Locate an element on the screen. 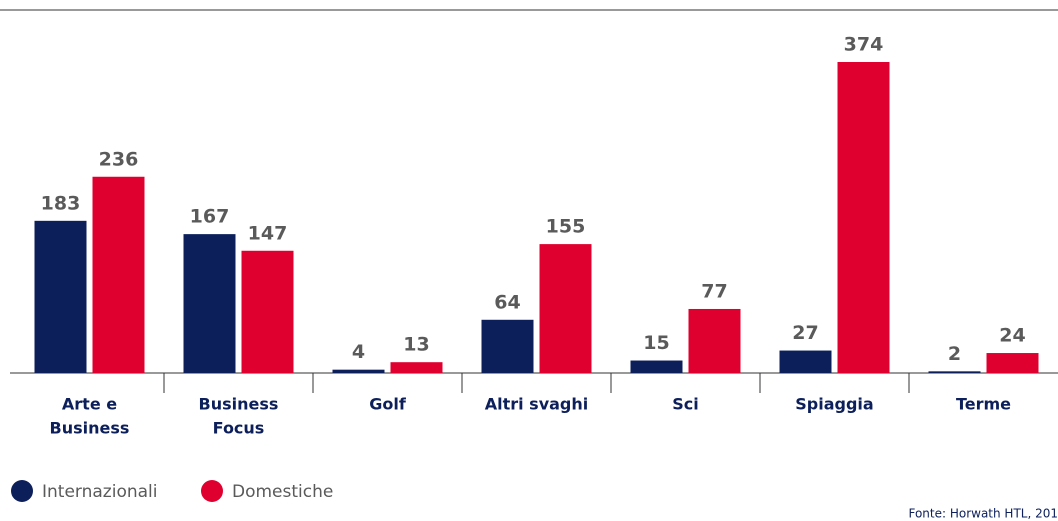  data-label: 15 is located at coordinates (656, 343).